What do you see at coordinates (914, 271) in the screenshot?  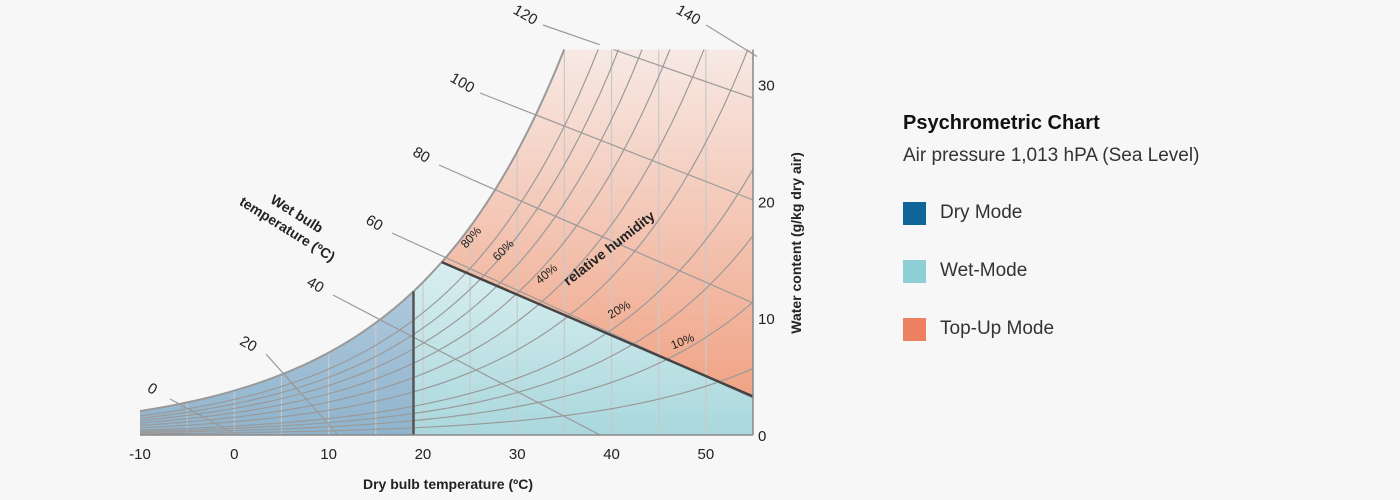 I see `legend-swatch-wet-mode` at bounding box center [914, 271].